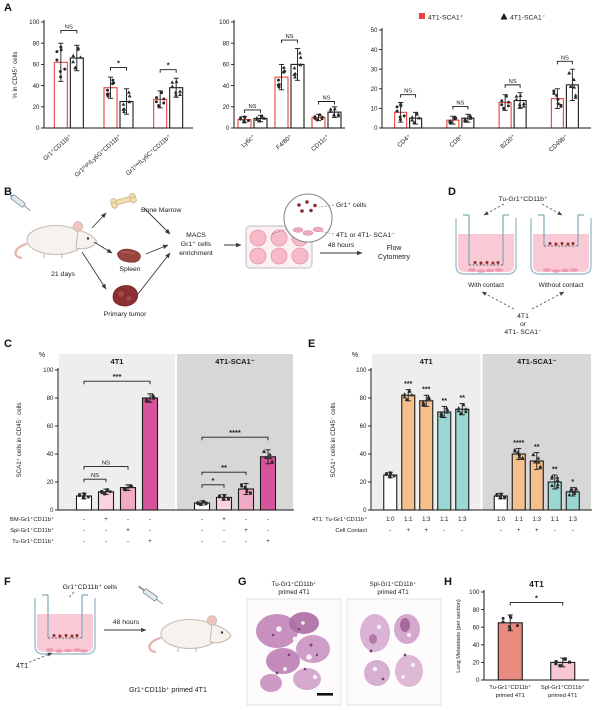 The width and height of the screenshot is (600, 710). I want to click on pointer-arrow, so click(494, 209).